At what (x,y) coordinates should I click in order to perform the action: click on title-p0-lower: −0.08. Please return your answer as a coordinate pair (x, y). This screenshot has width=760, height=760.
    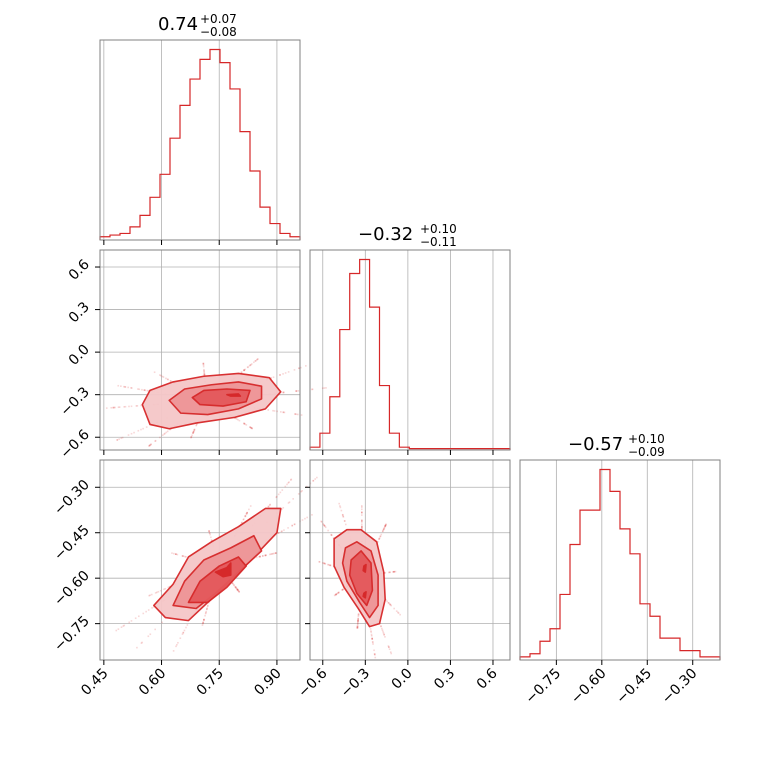
    Looking at the image, I should click on (218, 32).